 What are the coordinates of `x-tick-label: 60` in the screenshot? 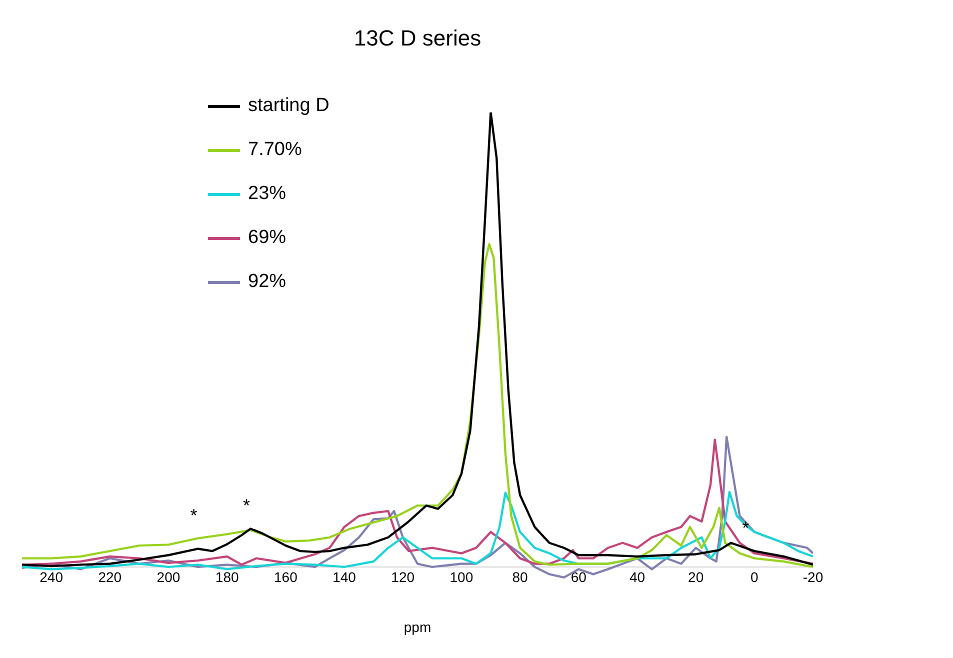 It's located at (578, 577).